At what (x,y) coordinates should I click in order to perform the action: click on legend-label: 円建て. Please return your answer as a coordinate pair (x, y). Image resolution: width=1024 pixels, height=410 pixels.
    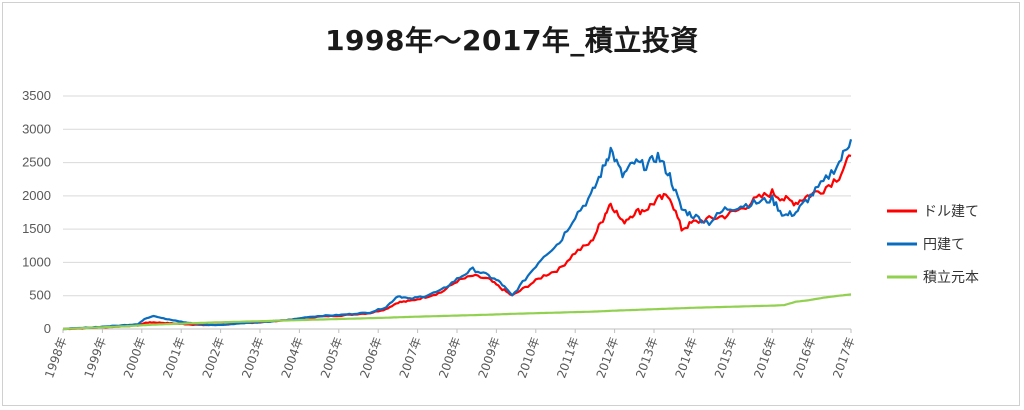
    Looking at the image, I should click on (944, 245).